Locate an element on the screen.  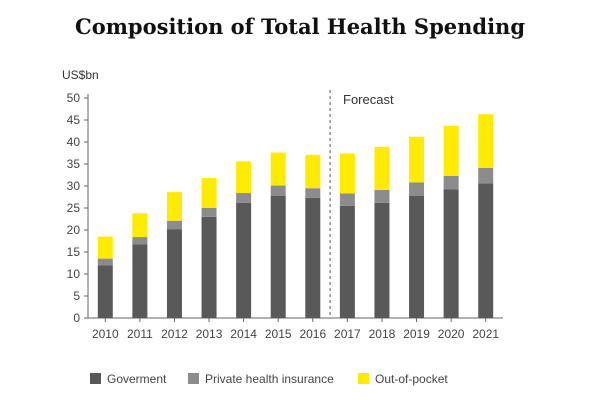
bar-segment-private-health-insurance-2012 is located at coordinates (174, 225).